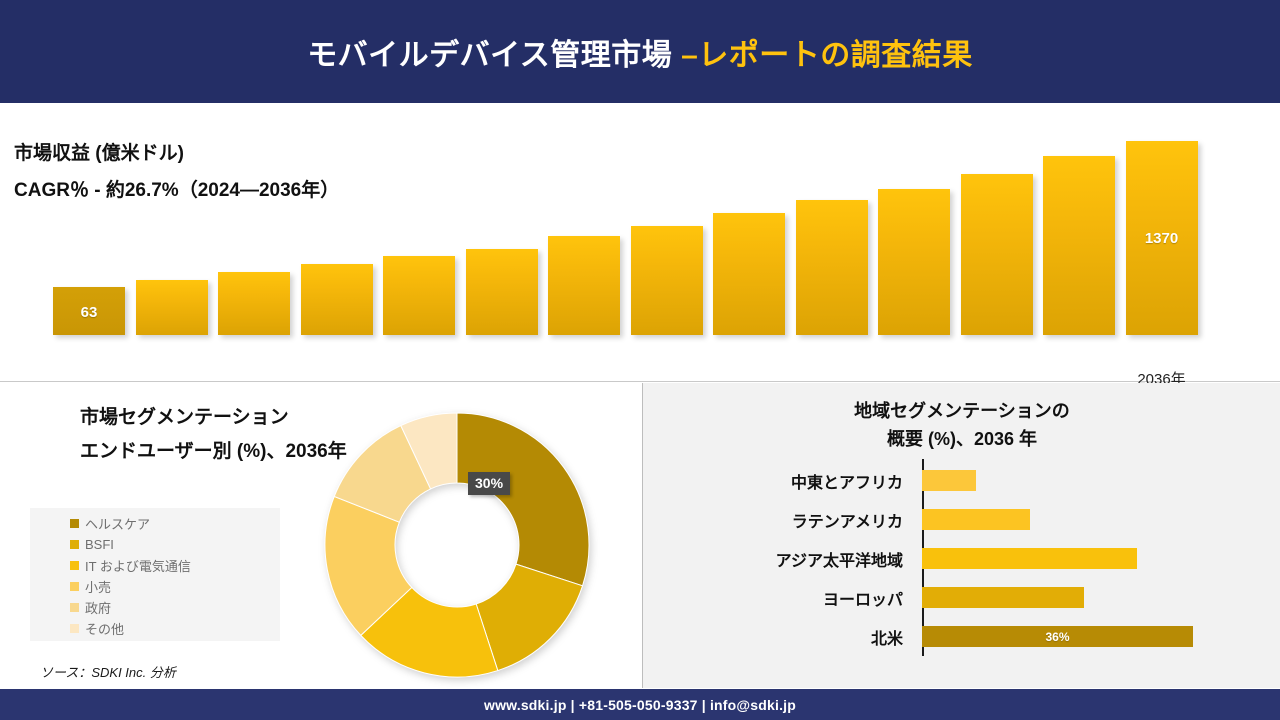 Image resolution: width=1280 pixels, height=720 pixels. What do you see at coordinates (130, 586) in the screenshot?
I see `legend-item: 小売` at bounding box center [130, 586].